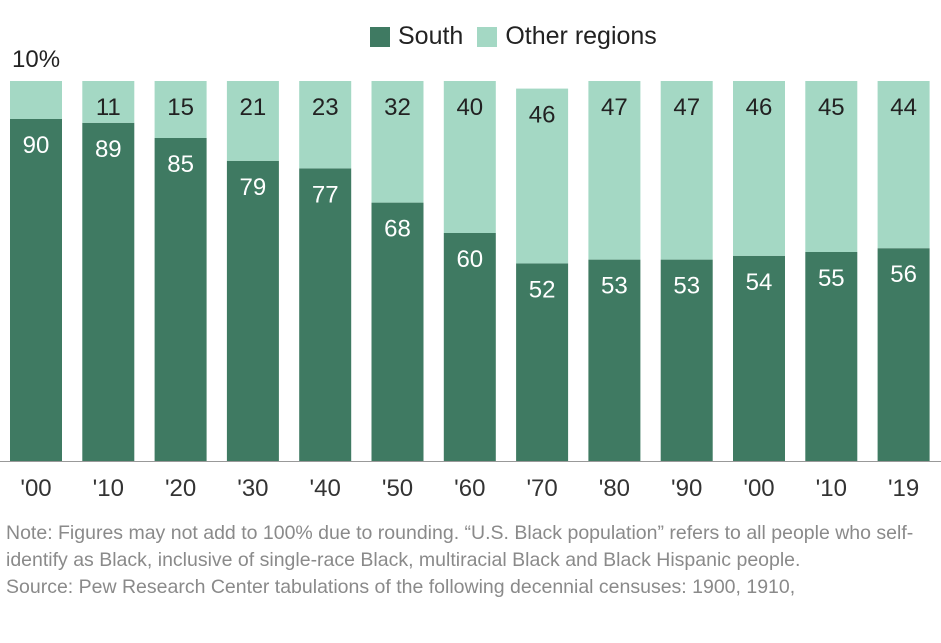  What do you see at coordinates (325, 107) in the screenshot?
I see `data-label-other-4: 23` at bounding box center [325, 107].